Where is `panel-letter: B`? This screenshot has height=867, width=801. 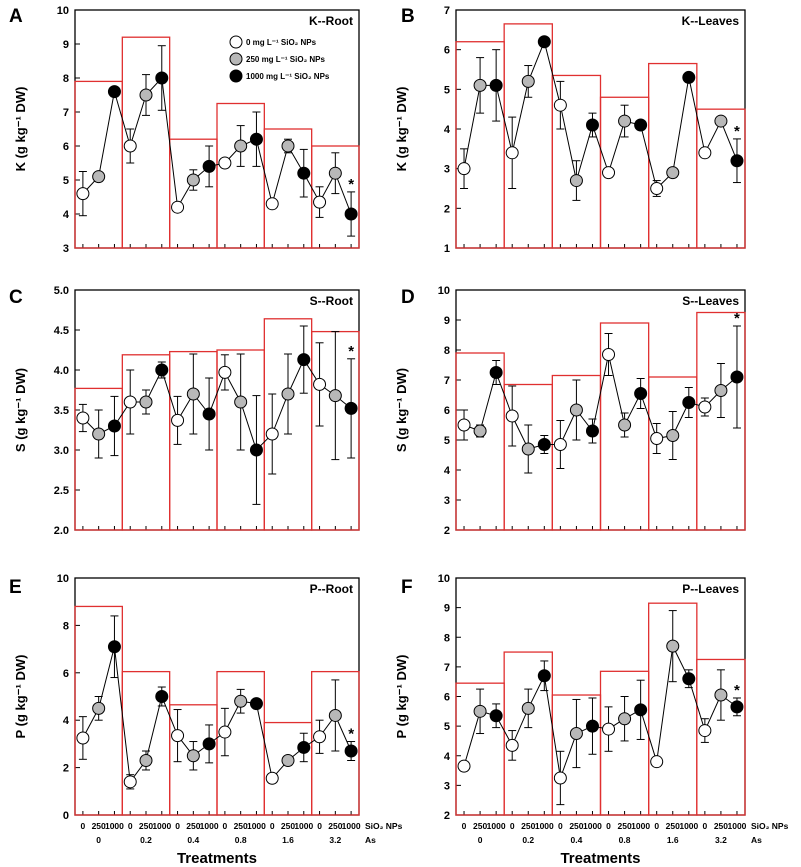 panel-letter: B is located at coordinates (408, 16).